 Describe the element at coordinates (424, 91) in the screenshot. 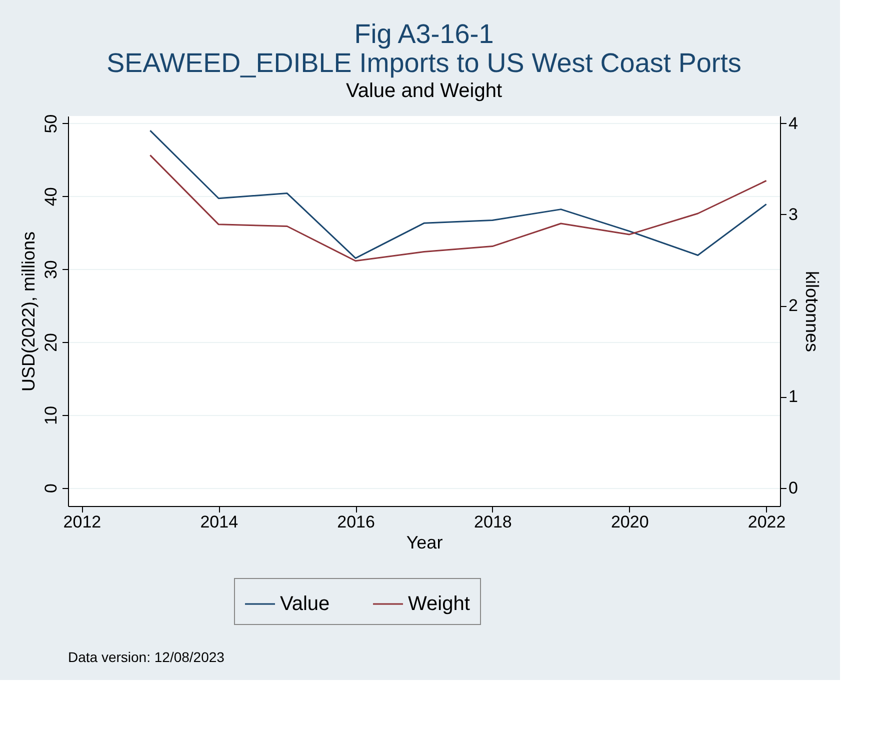

I see `chart-subtitle: Value and Weight` at that location.